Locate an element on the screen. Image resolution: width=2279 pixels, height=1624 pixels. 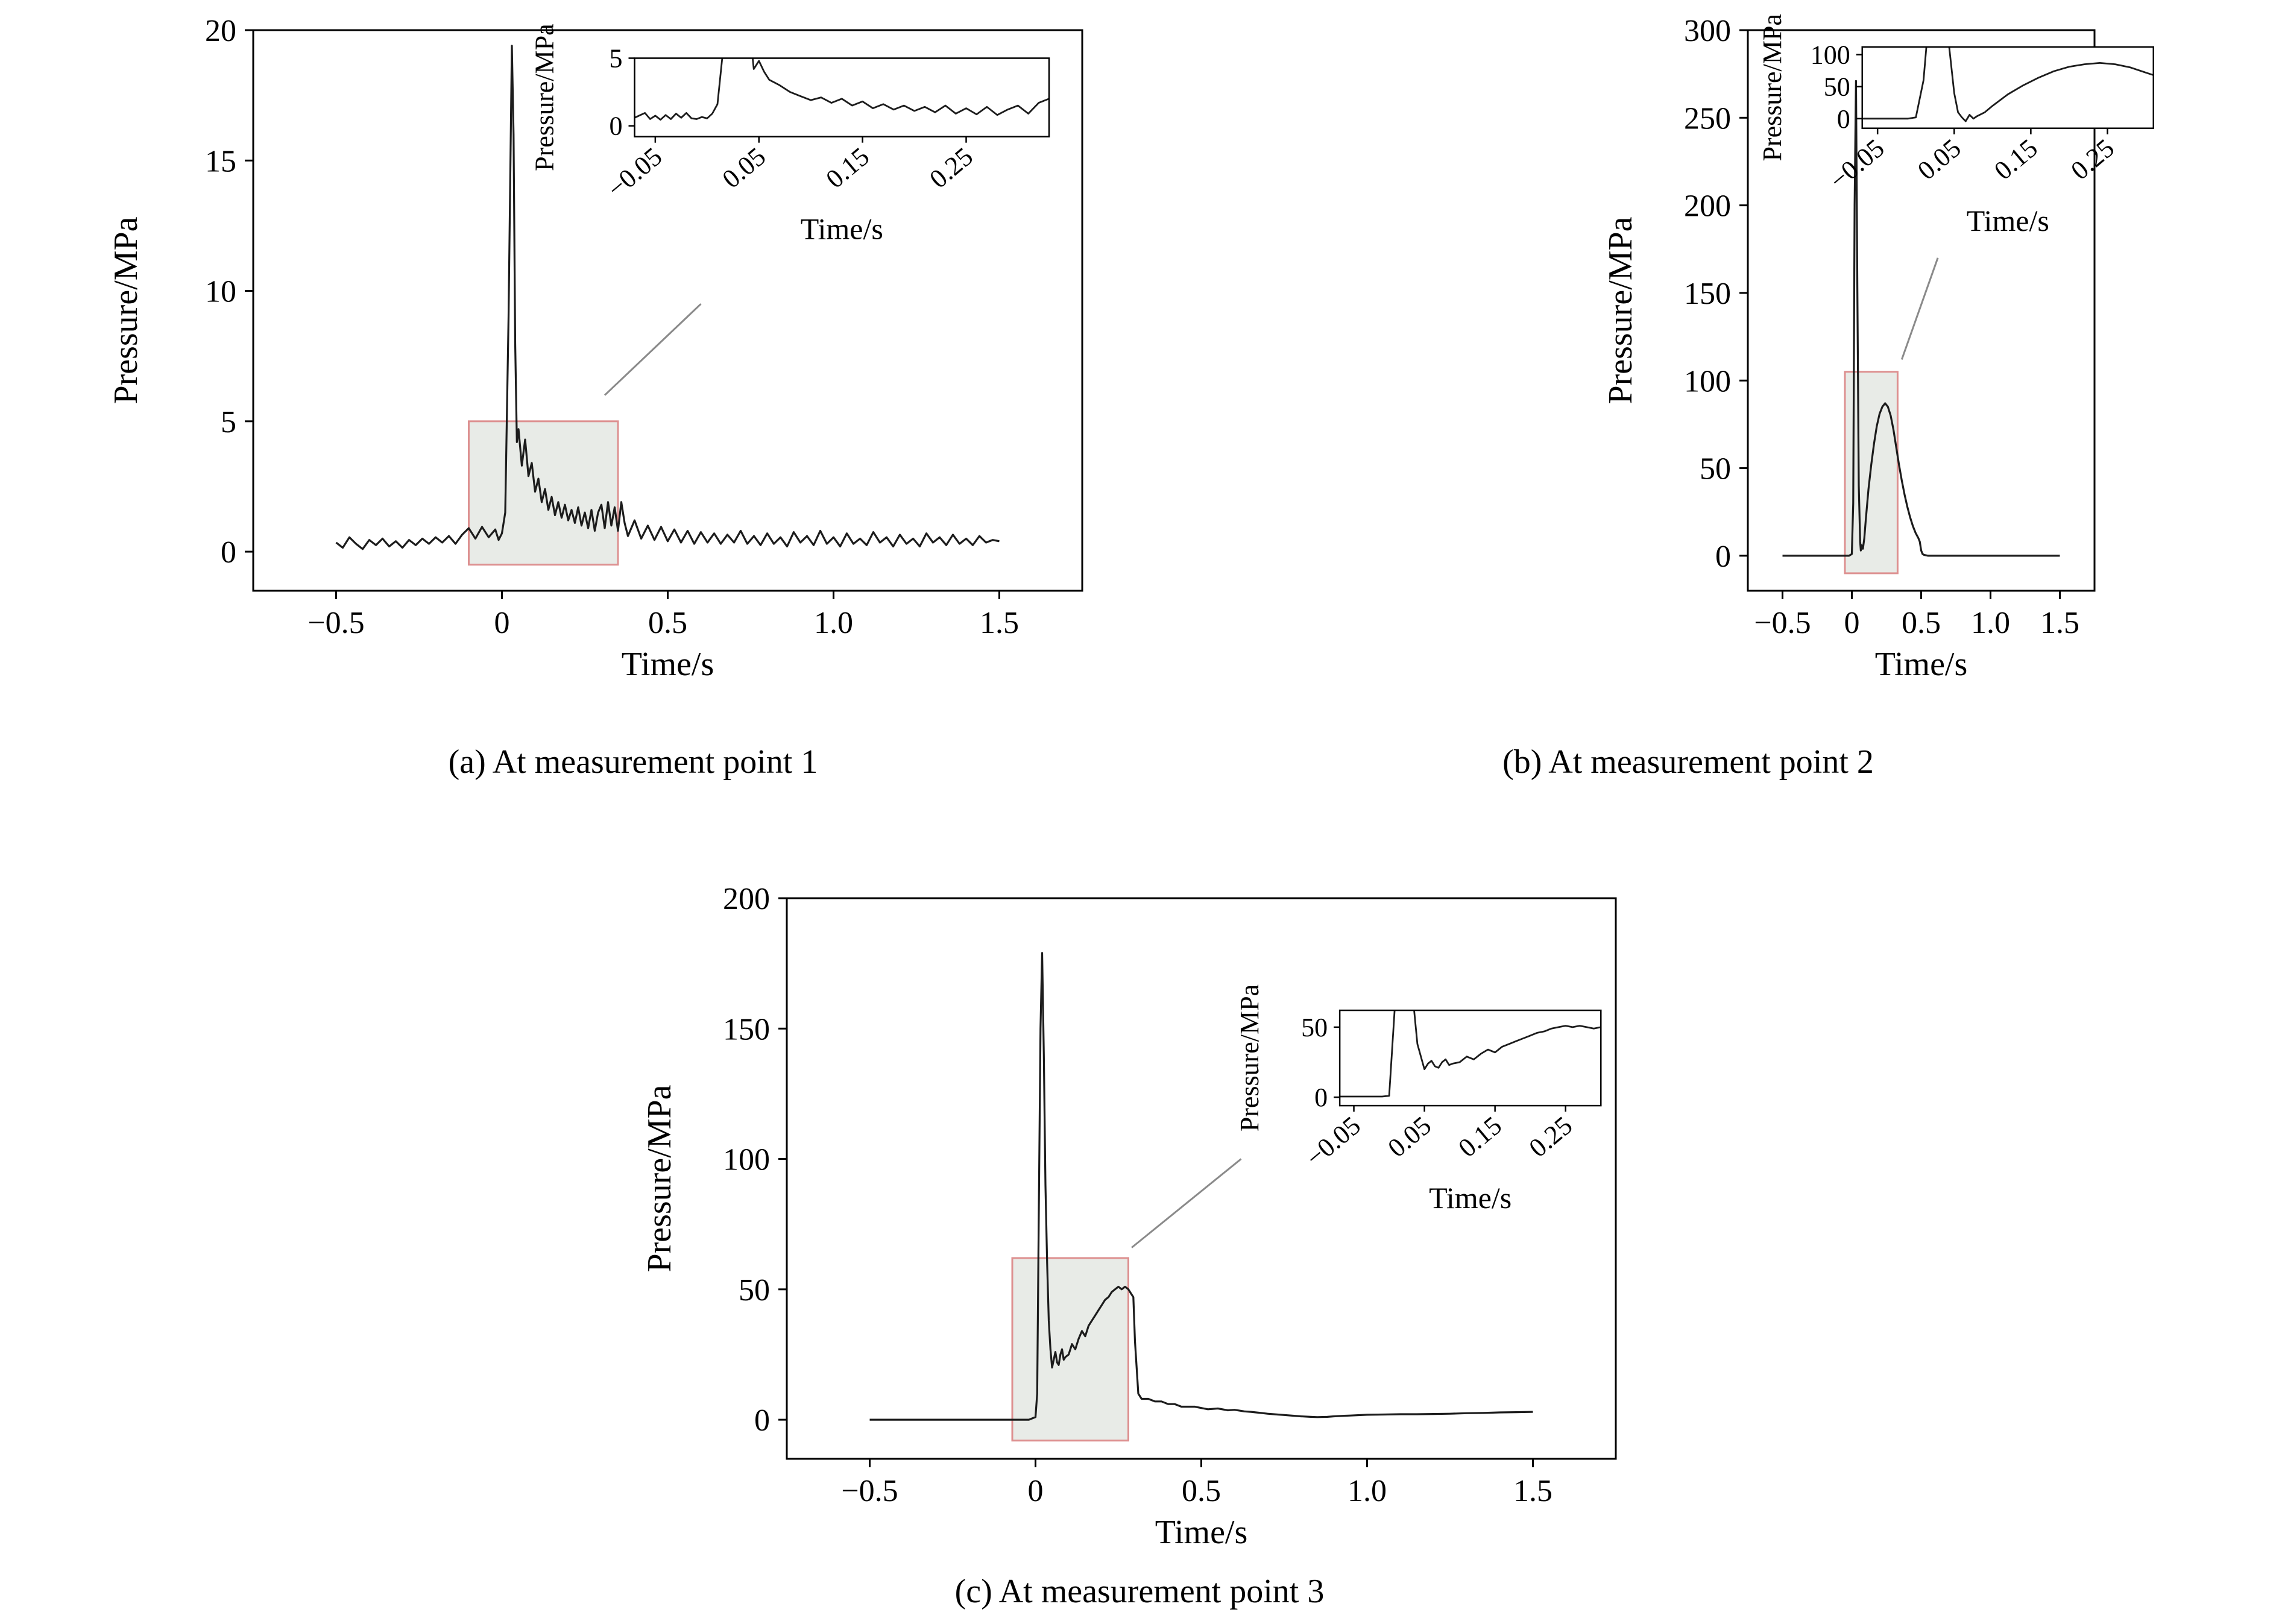
caption-c: (c) At measurement point 3 is located at coordinates (1140, 1592).